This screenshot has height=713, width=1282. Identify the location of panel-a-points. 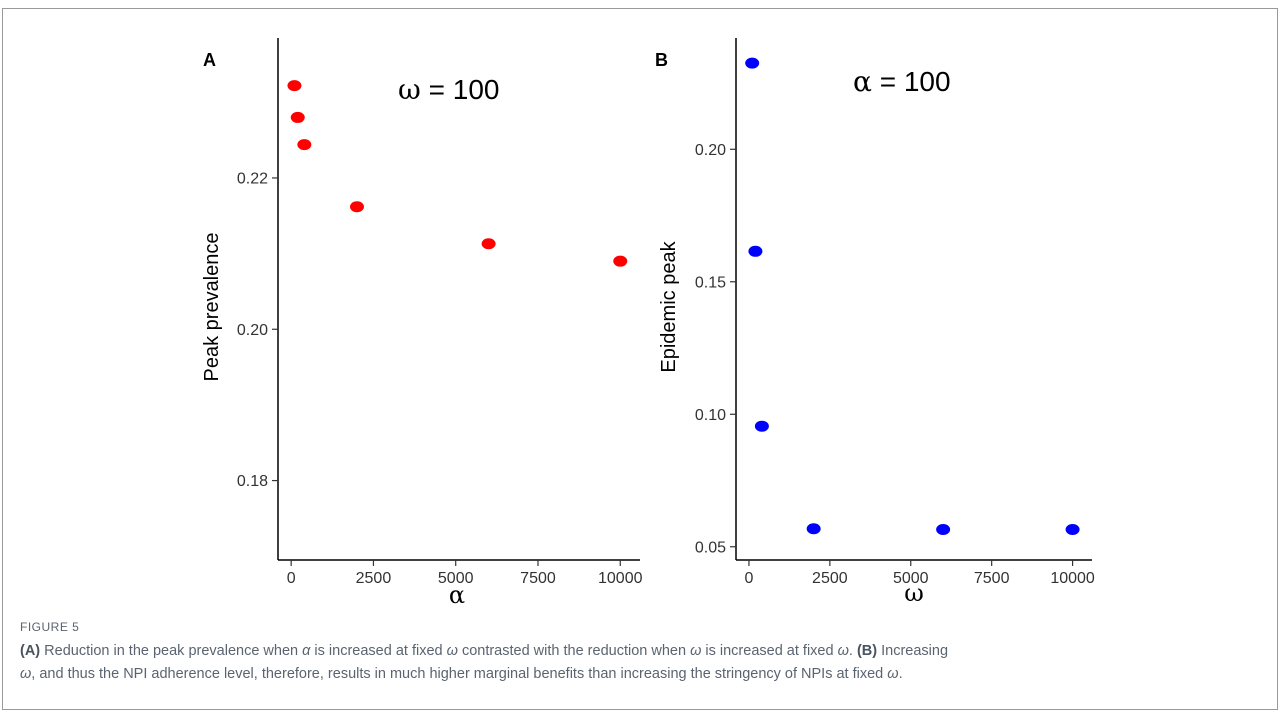
(457, 173).